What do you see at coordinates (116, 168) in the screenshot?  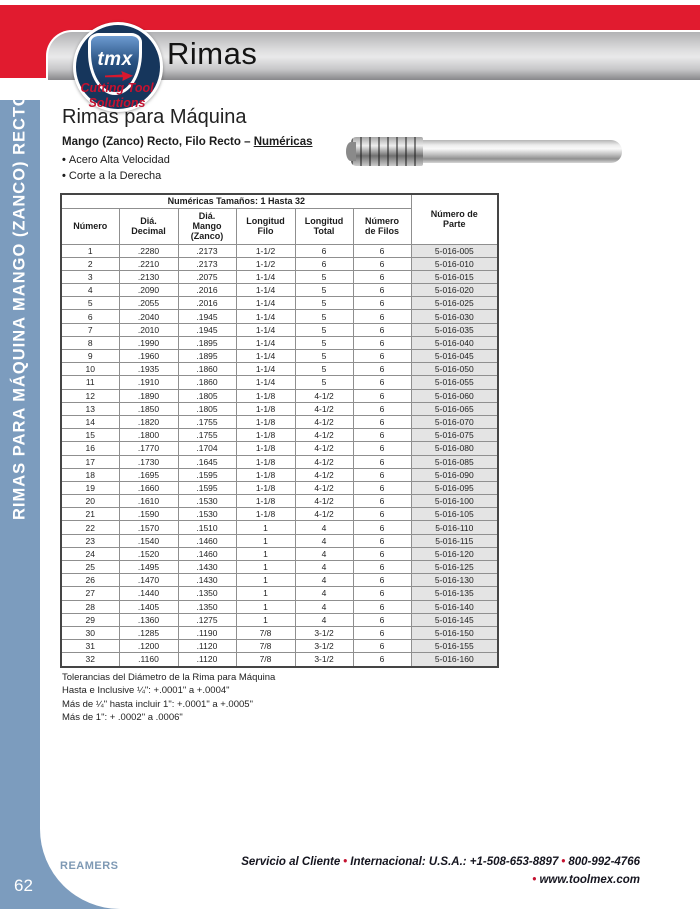 I see `feature-bullets: Acero Alta Velocidad Corte a la Derecha` at bounding box center [116, 168].